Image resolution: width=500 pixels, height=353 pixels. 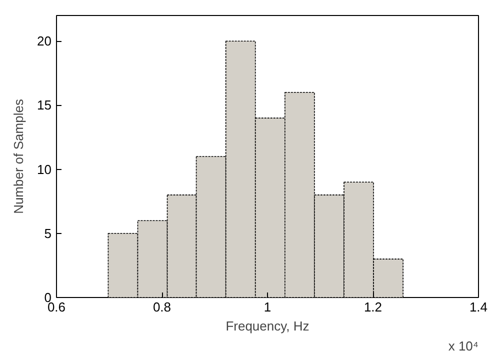 What do you see at coordinates (268, 326) in the screenshot?
I see `x-axis-title: Frequency, Hz` at bounding box center [268, 326].